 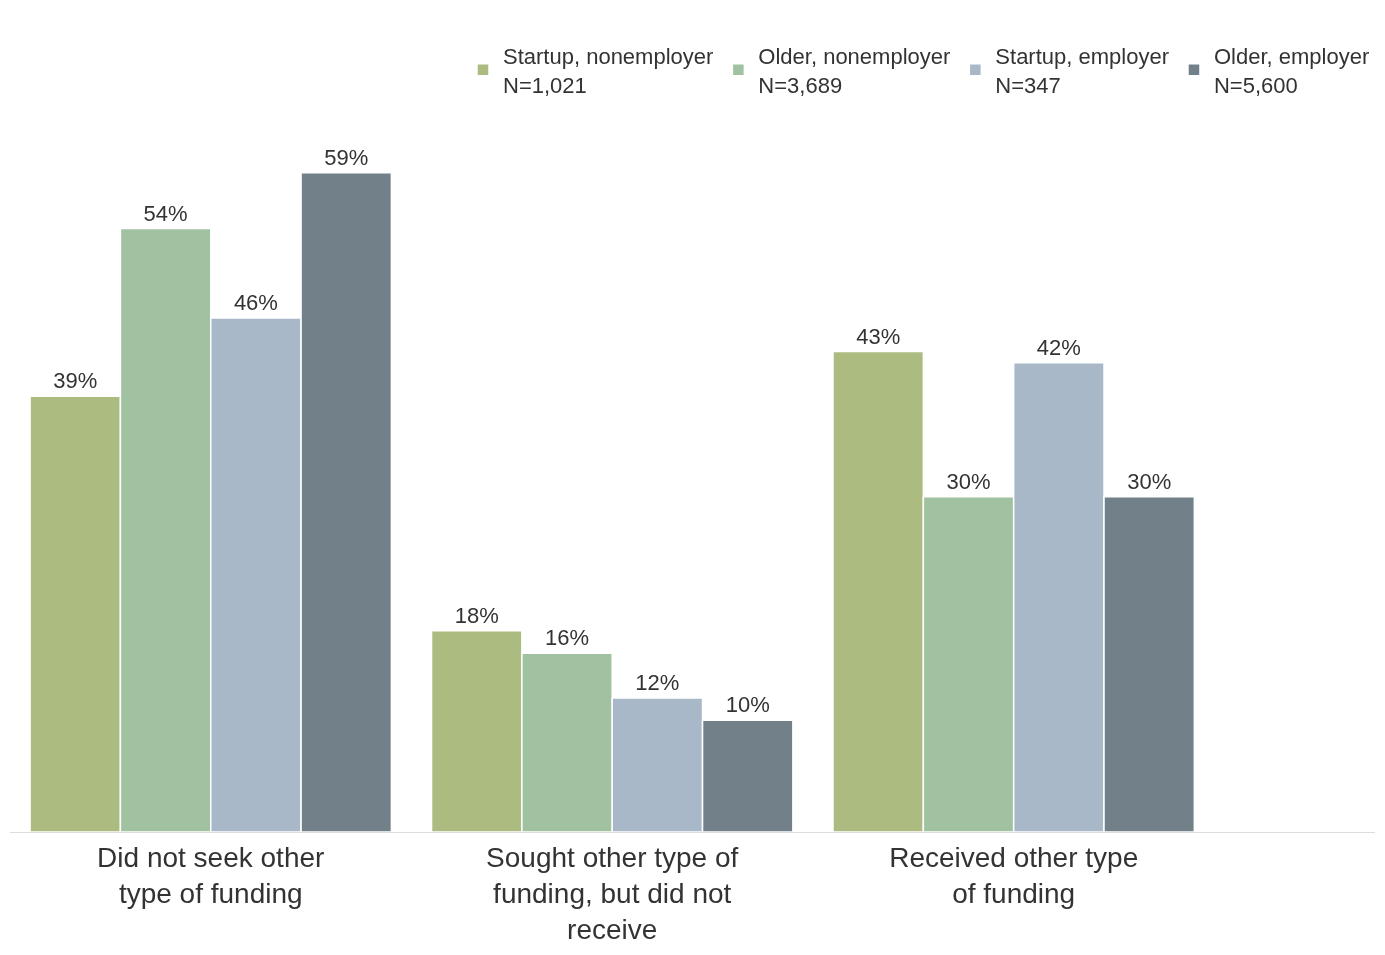 What do you see at coordinates (346, 157) in the screenshot?
I see `data-label: 59%` at bounding box center [346, 157].